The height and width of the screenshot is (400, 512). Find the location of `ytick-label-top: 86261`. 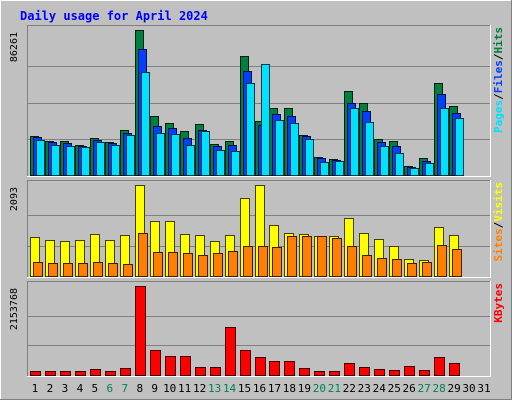

ytick-label-top: 86261 is located at coordinates (14, 47).